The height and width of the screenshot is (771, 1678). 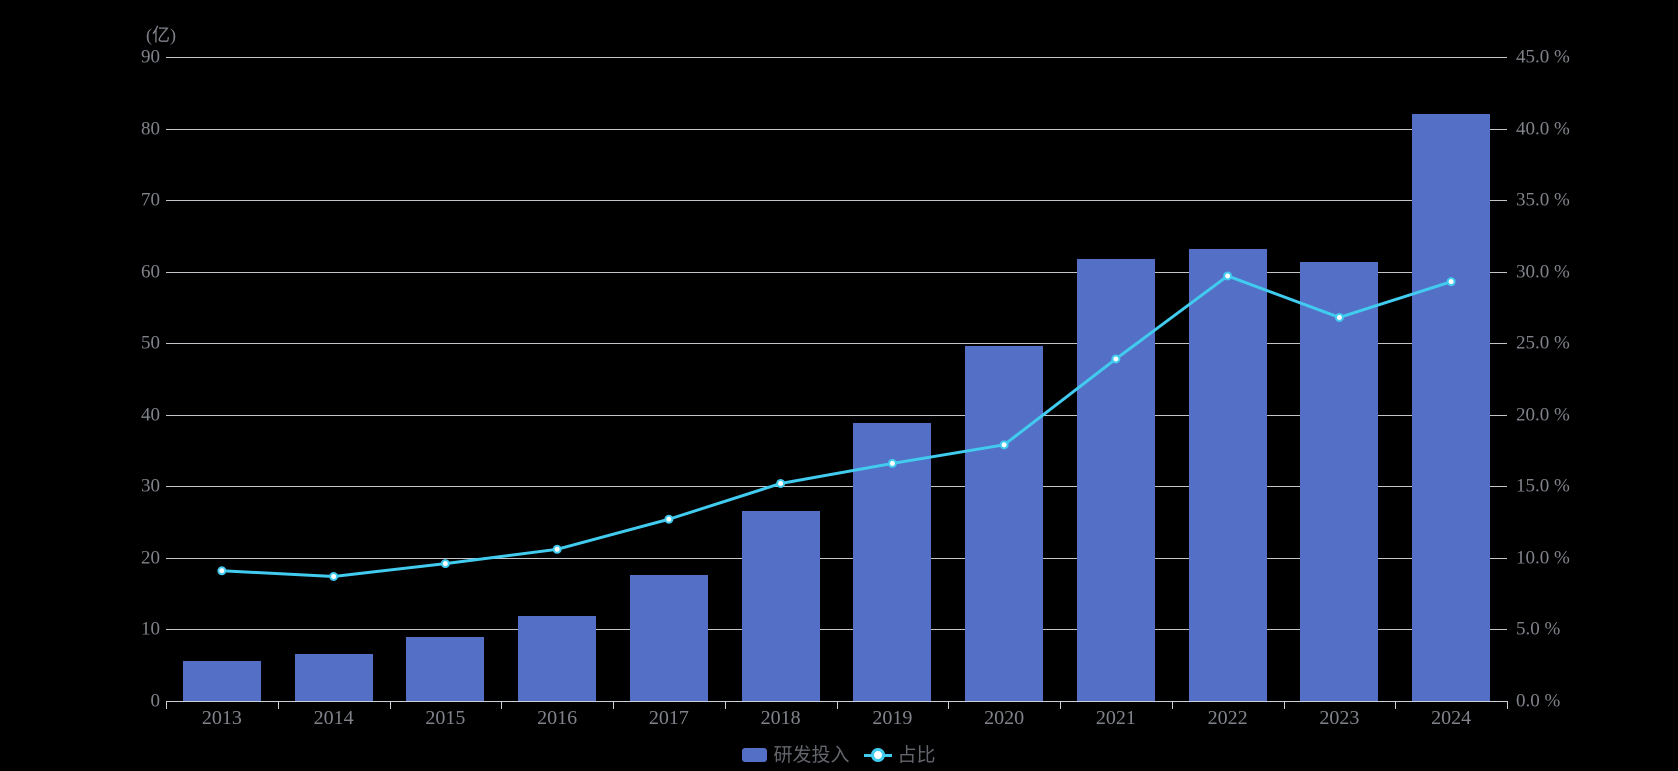 I want to click on bar-2016, so click(x=557, y=658).